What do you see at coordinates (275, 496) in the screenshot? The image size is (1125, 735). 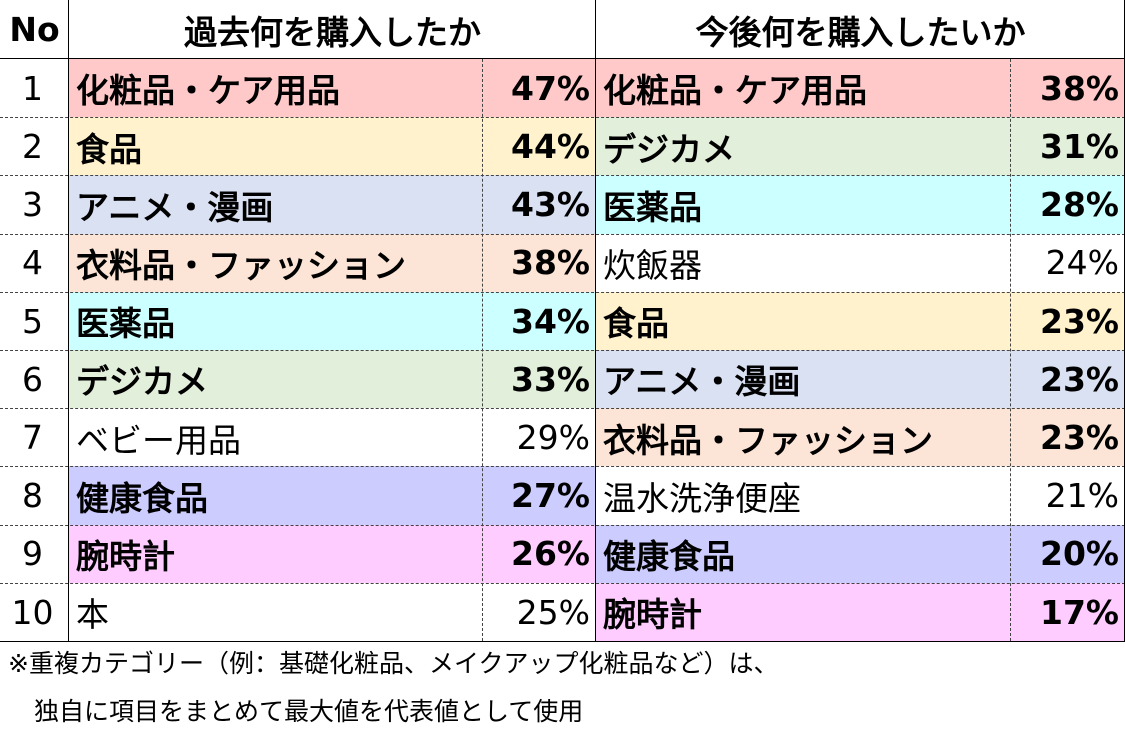 I see `past-category-name: 健康食品` at bounding box center [275, 496].